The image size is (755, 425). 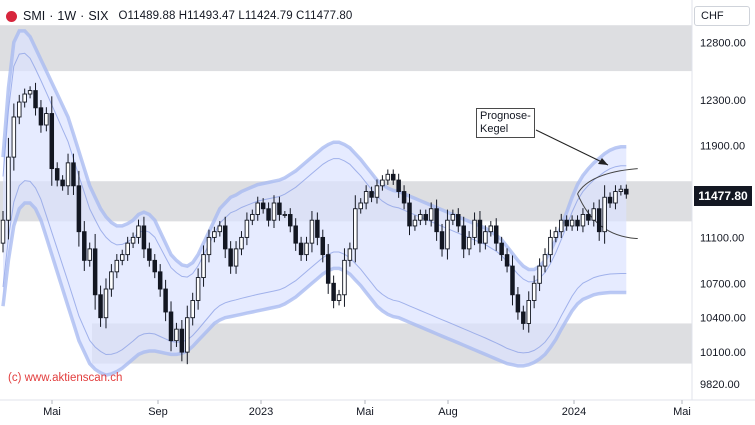 What do you see at coordinates (722, 16) in the screenshot?
I see `currency-button: CHF` at bounding box center [722, 16].